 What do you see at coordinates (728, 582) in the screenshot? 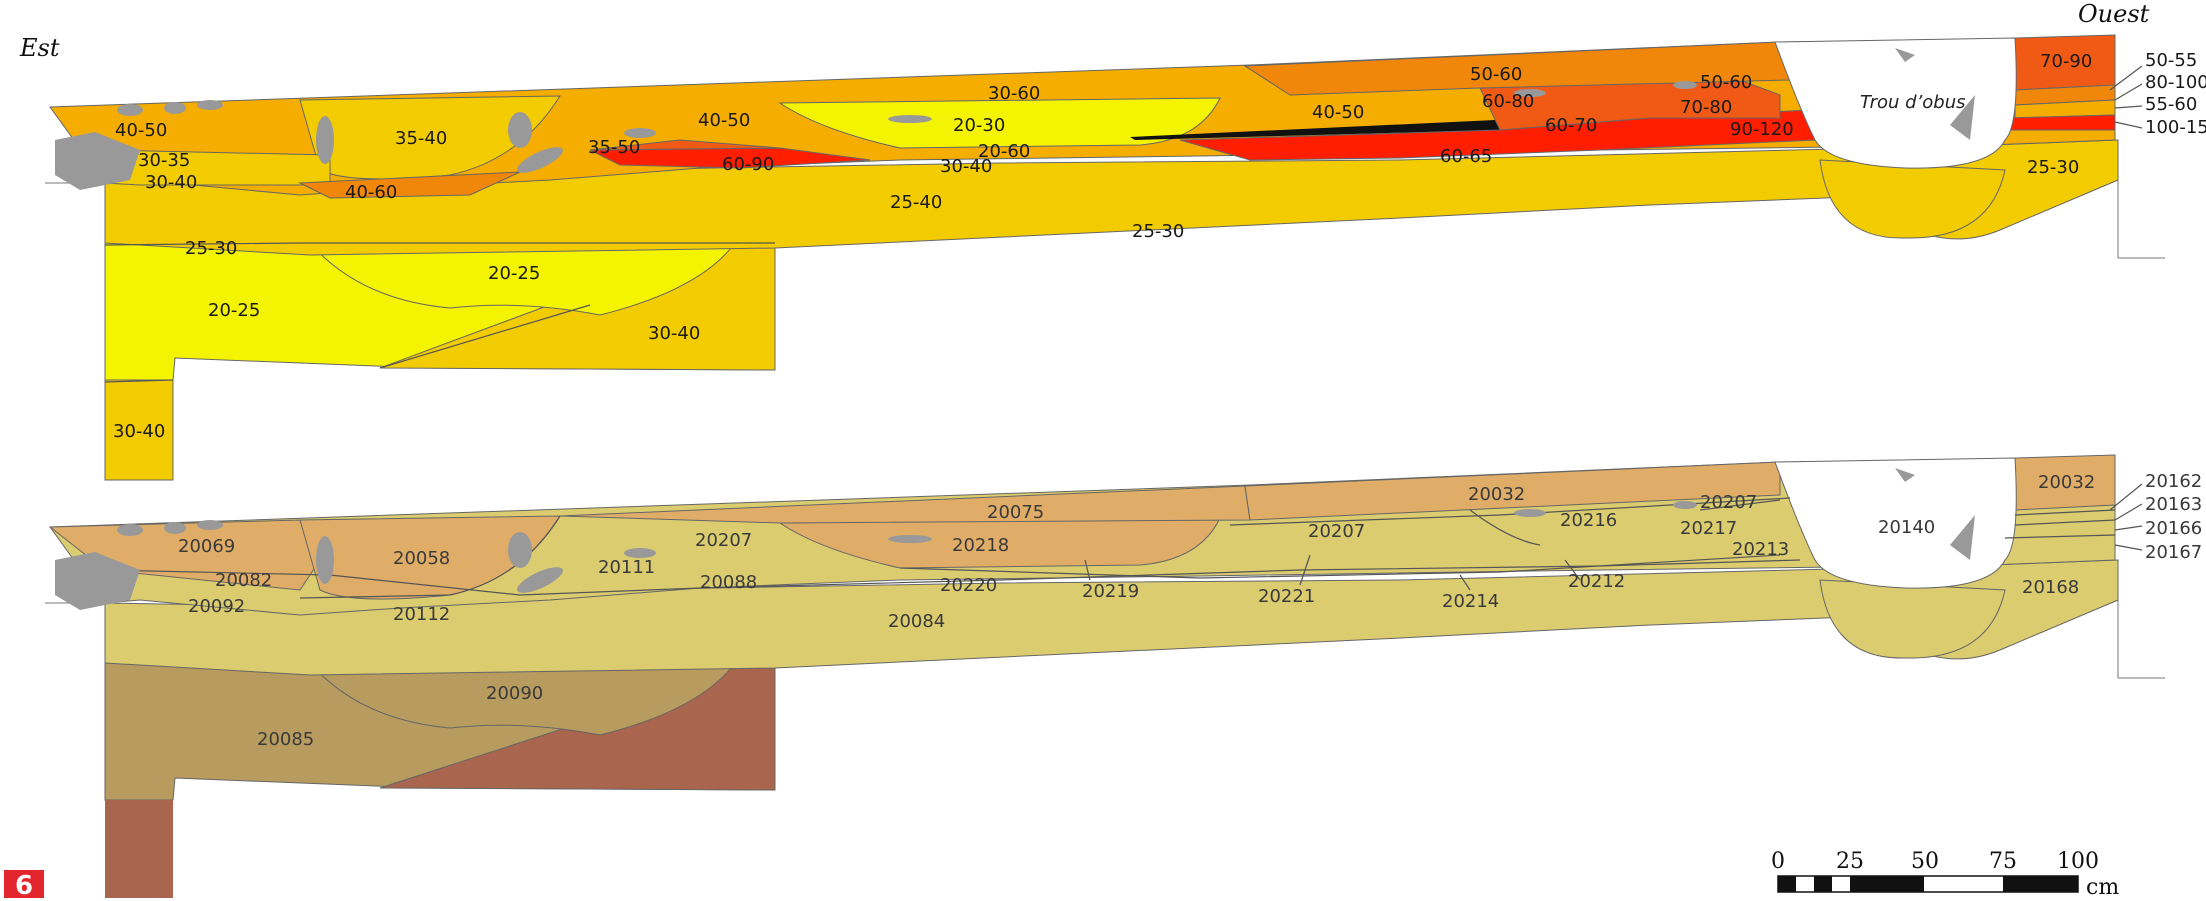
I see `bottom-label-12: 20088` at bounding box center [728, 582].